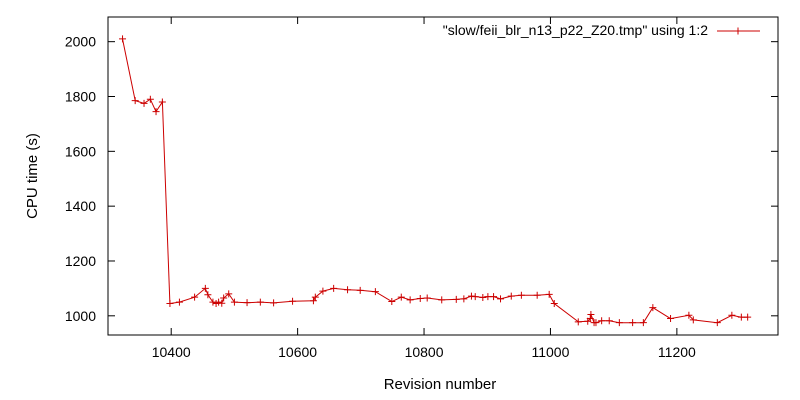  Describe the element at coordinates (80, 261) in the screenshot. I see `y-tick-label: 1200` at that location.